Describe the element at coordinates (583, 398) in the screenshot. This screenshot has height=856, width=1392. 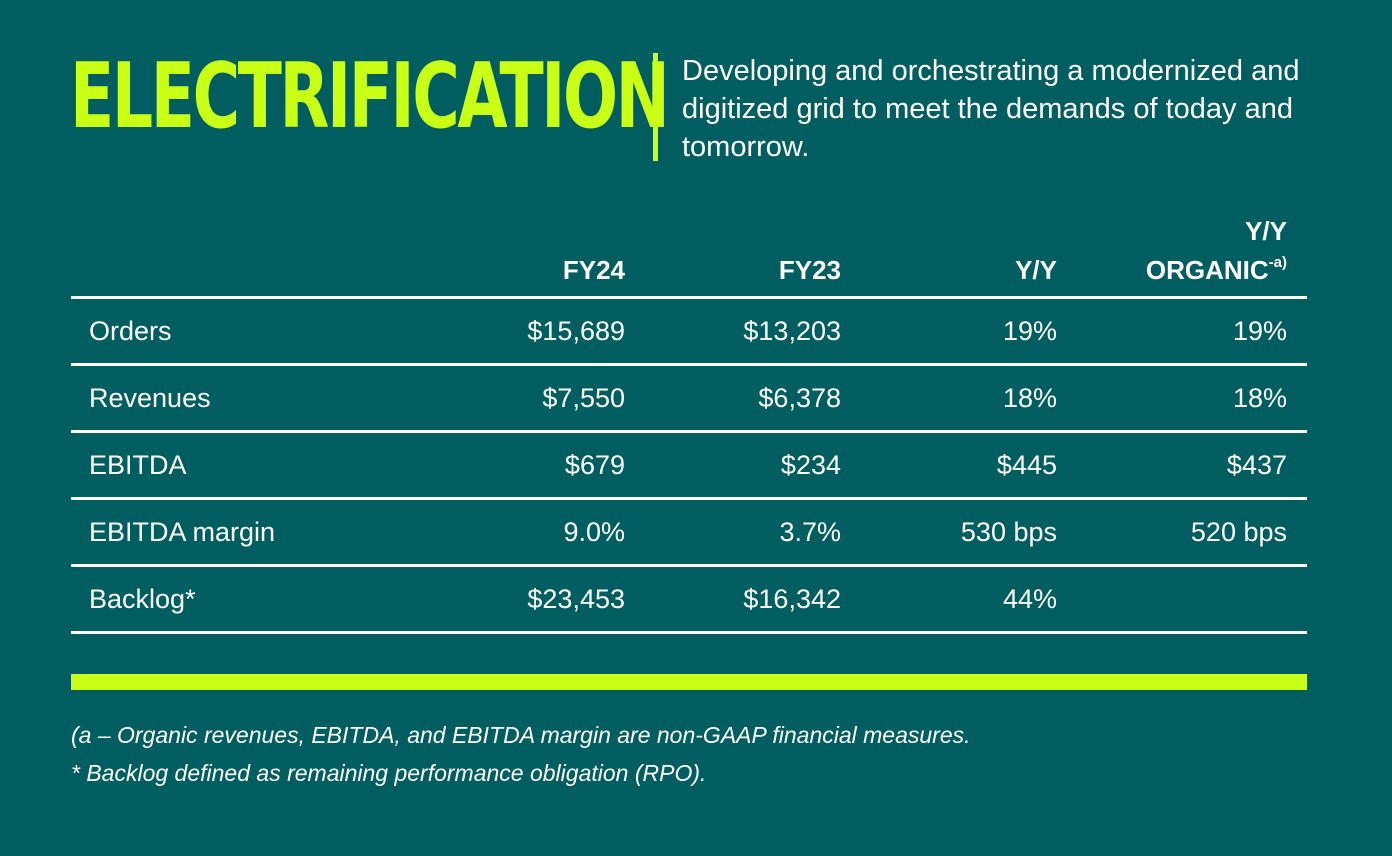
I see `cell-fy24: $7,550` at that location.